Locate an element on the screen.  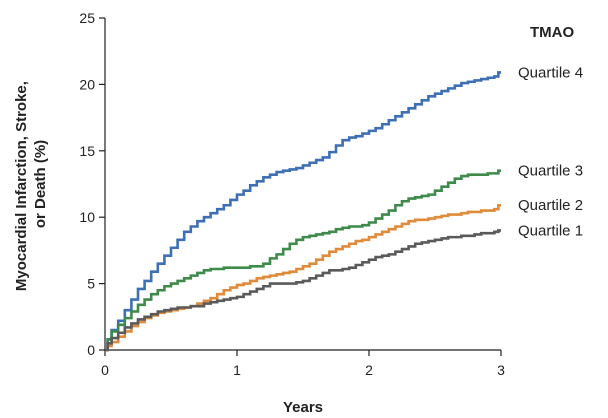
y-axis-title-line-2: or Death (%) is located at coordinates (40, 184).